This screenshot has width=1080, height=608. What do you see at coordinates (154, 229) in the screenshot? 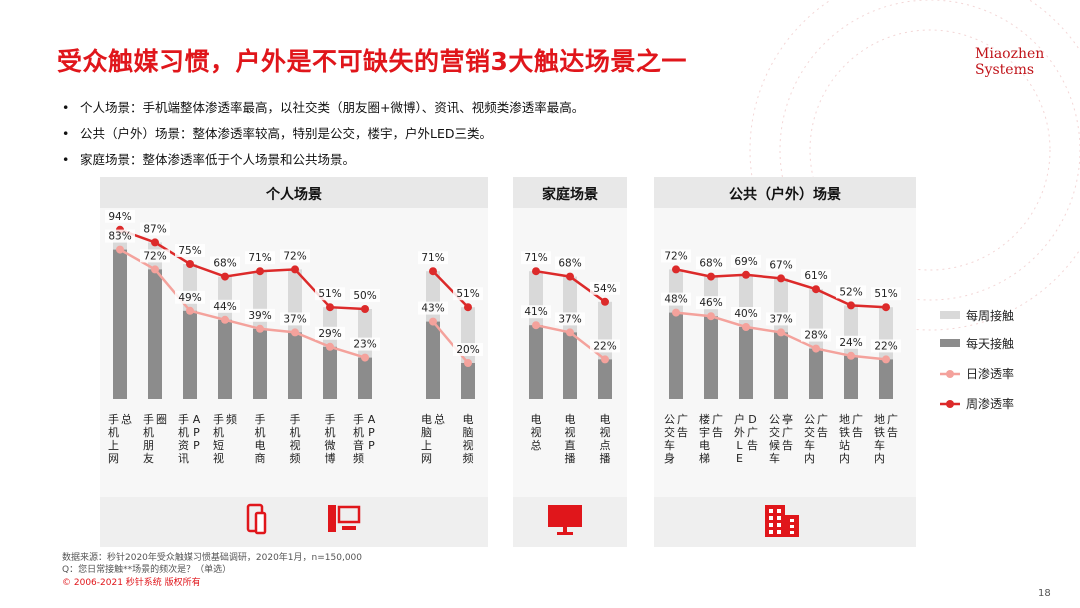
I see `label-weekly: 87%` at bounding box center [154, 229].